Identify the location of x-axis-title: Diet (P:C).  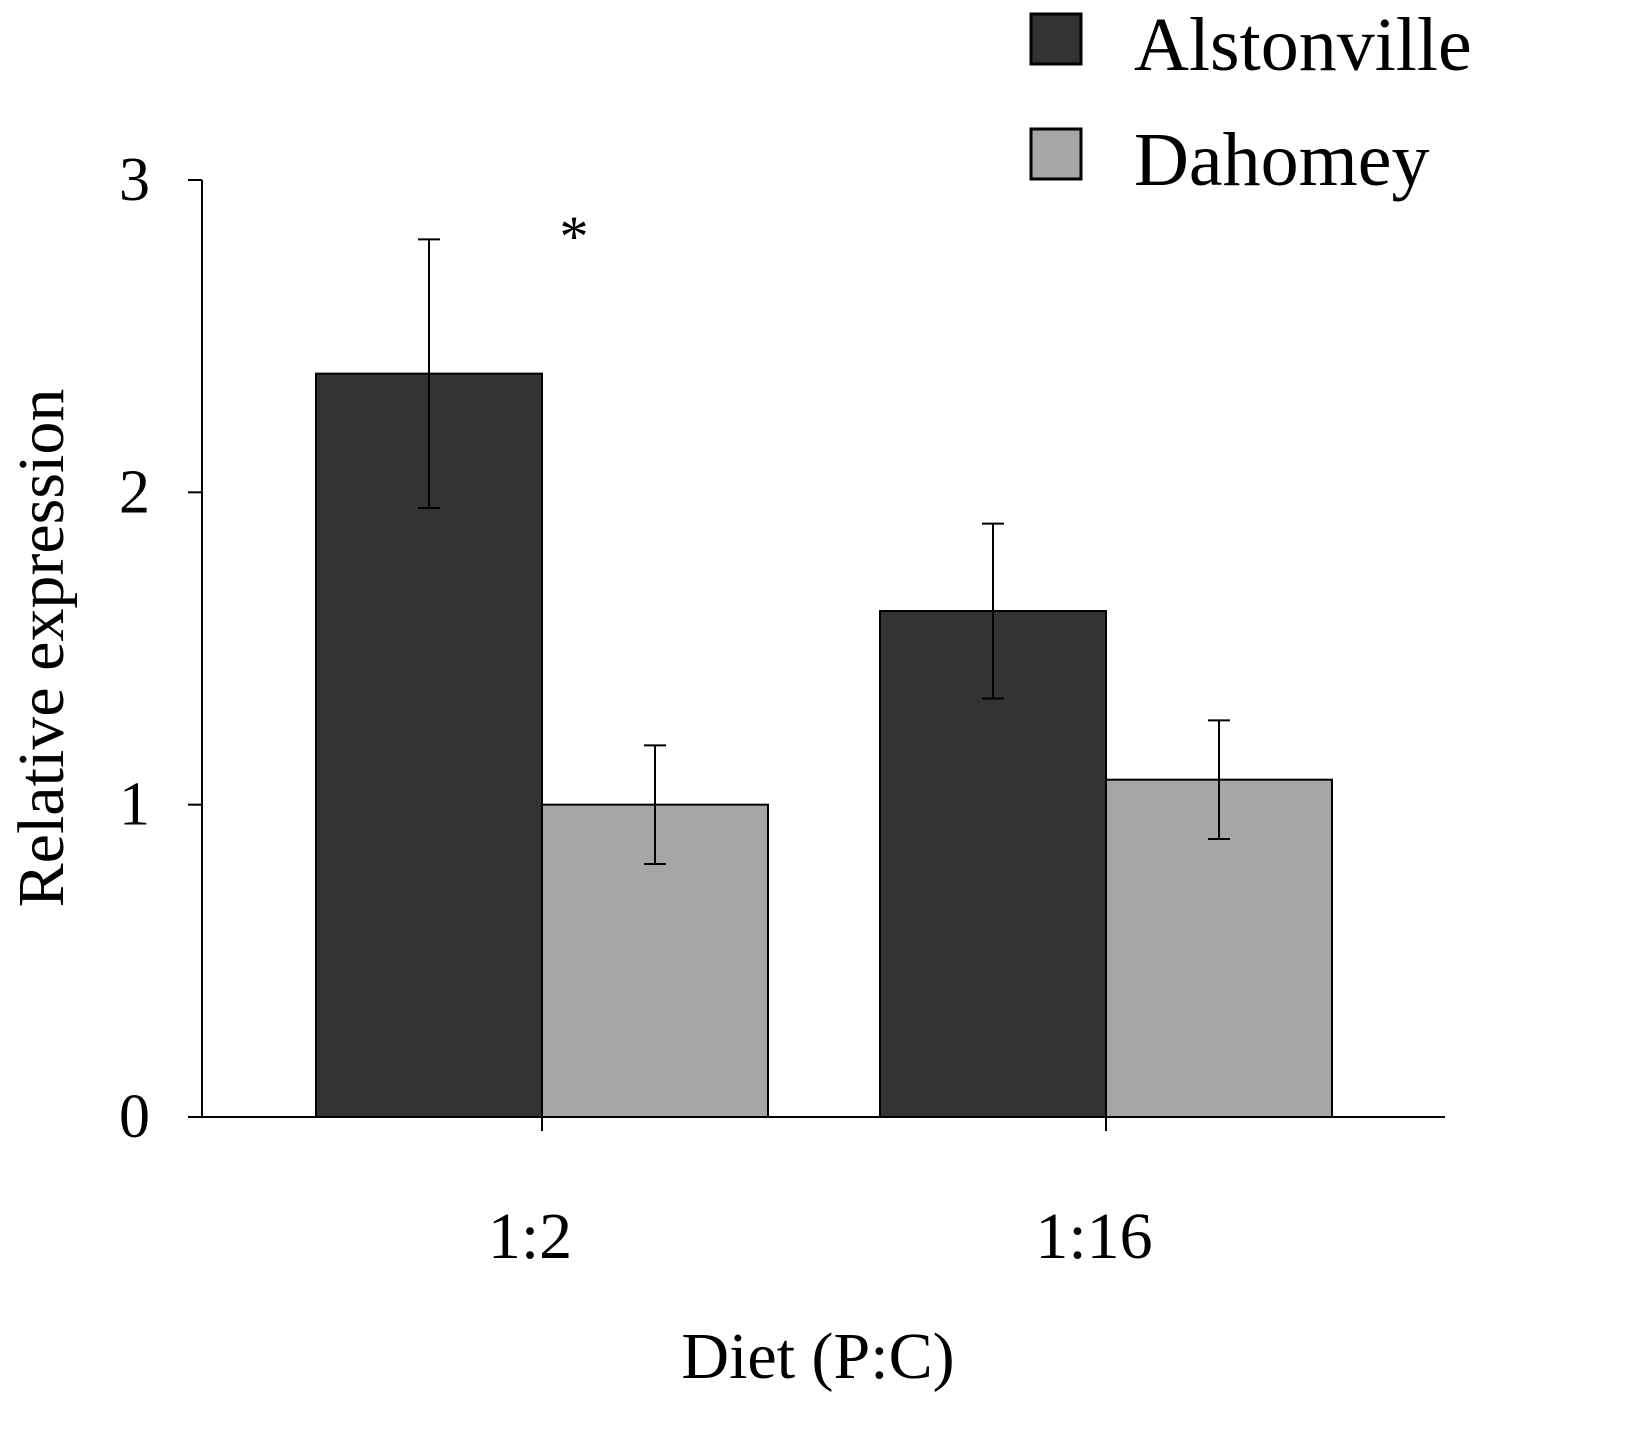
(817, 1356).